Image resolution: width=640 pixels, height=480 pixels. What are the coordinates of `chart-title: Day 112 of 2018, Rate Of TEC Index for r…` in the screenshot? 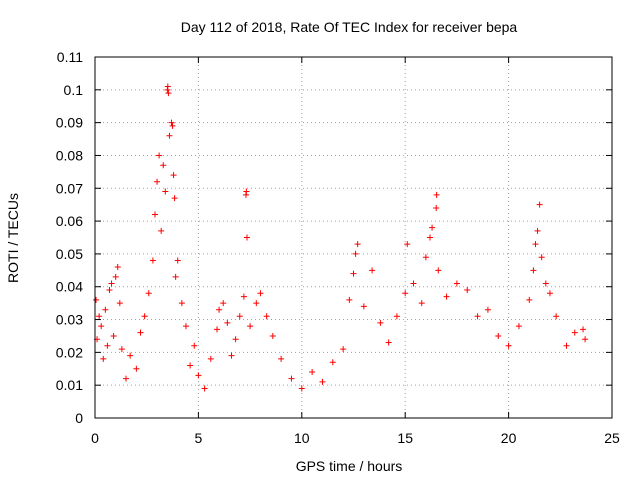 It's located at (349, 27).